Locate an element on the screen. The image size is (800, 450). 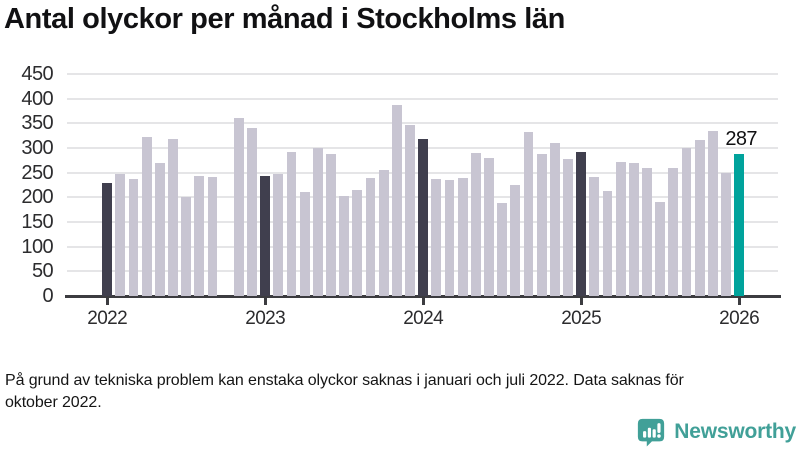
y-tick-label: 0 is located at coordinates (47, 296).